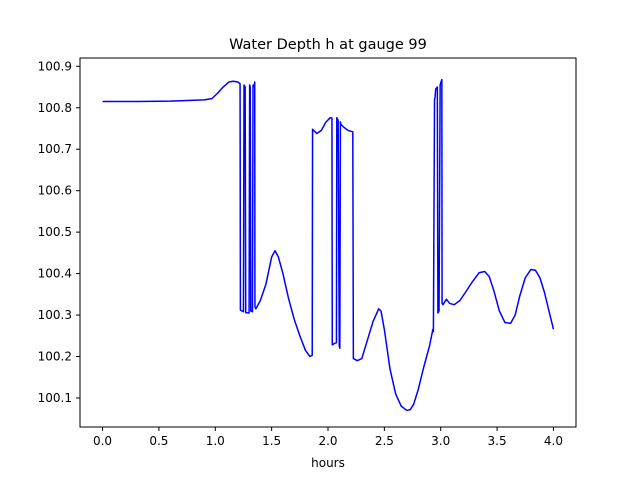  Describe the element at coordinates (328, 463) in the screenshot. I see `x-axis-label: hours` at that location.